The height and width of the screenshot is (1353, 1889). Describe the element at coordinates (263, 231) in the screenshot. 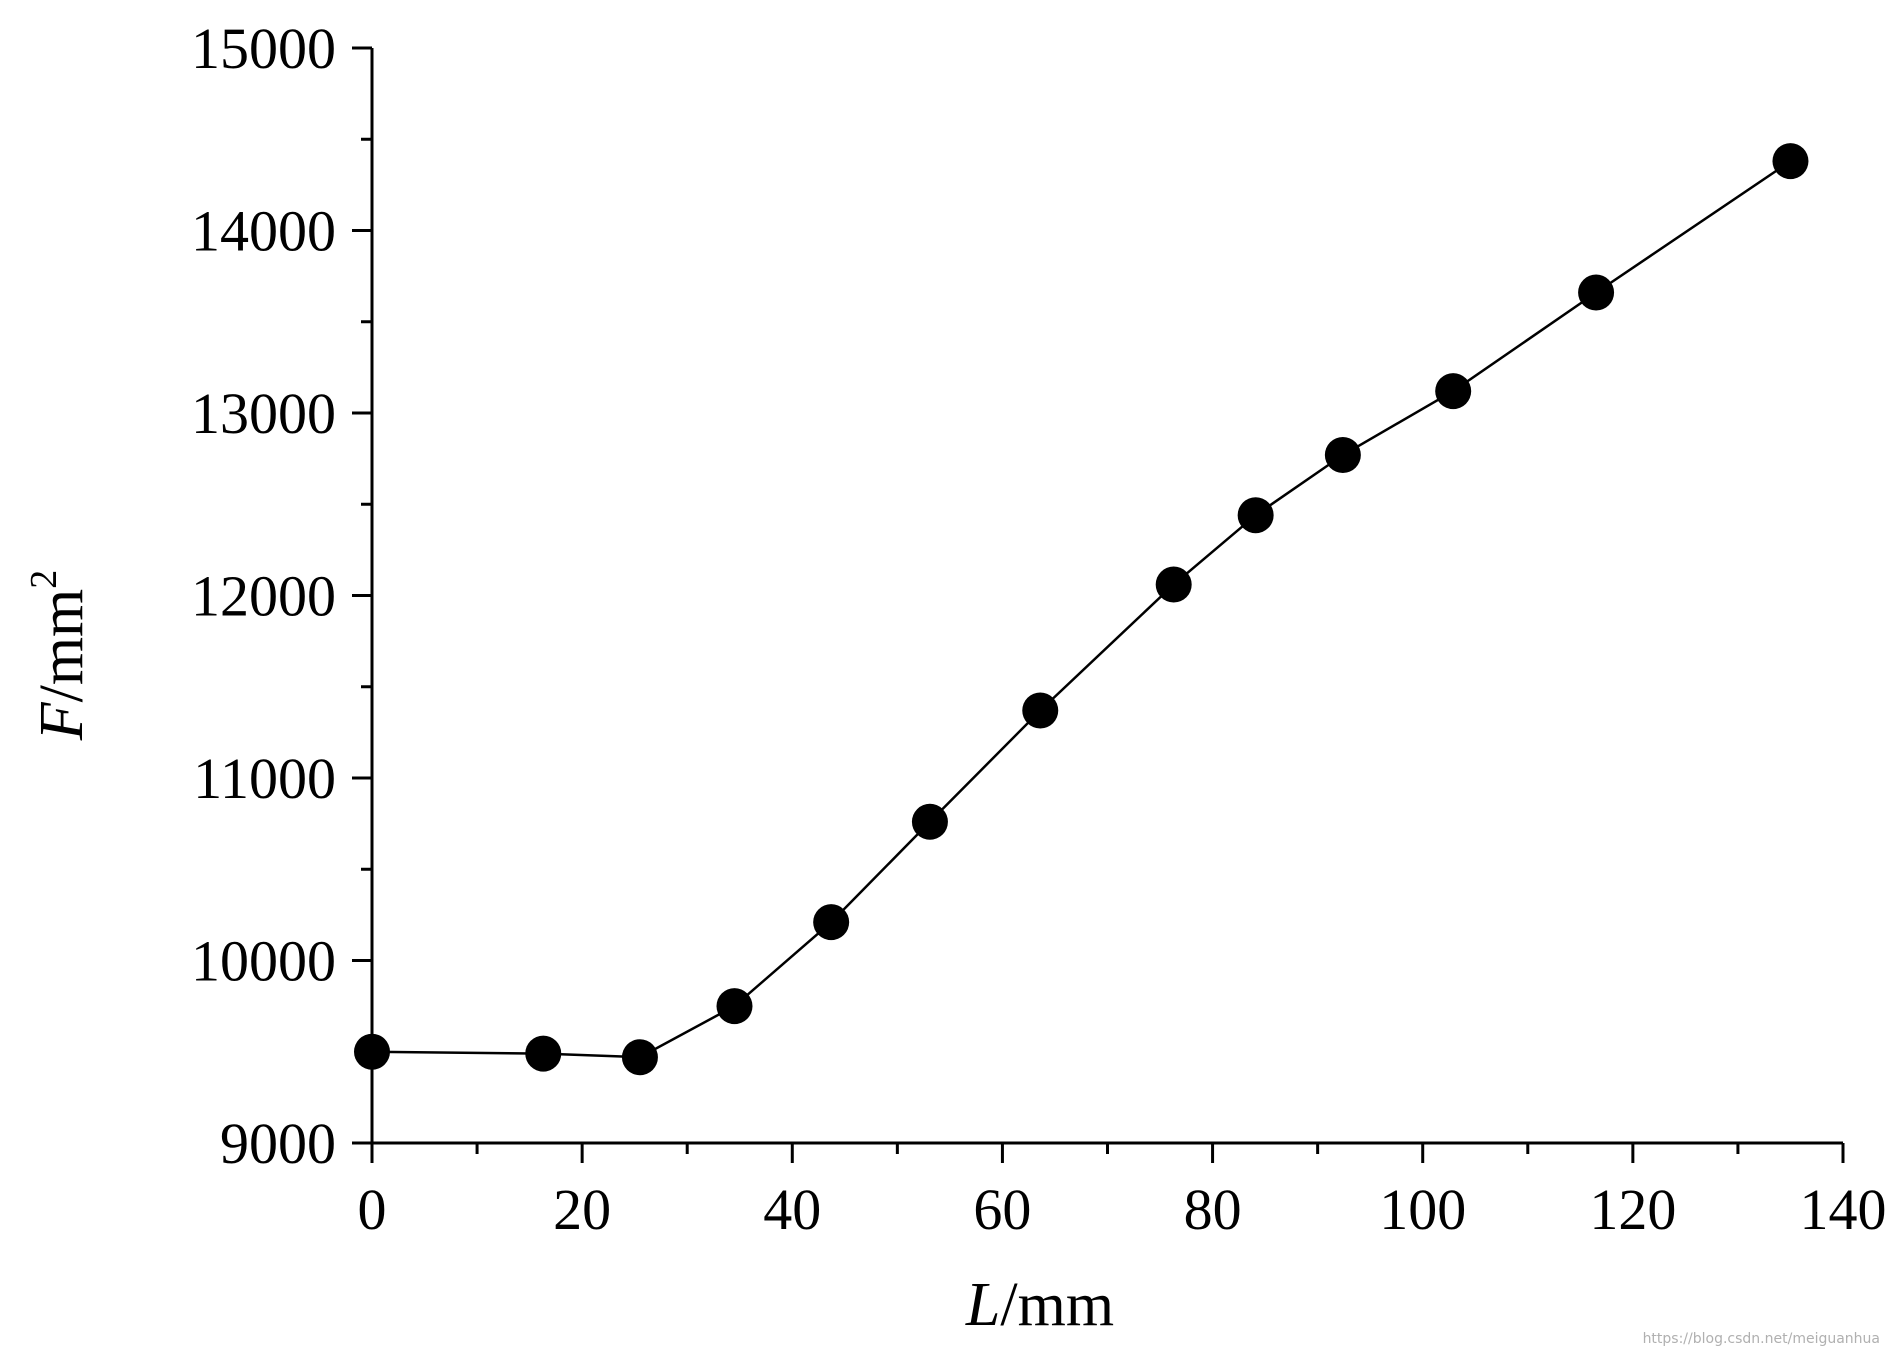

I see `y-tick-label: 14000` at that location.